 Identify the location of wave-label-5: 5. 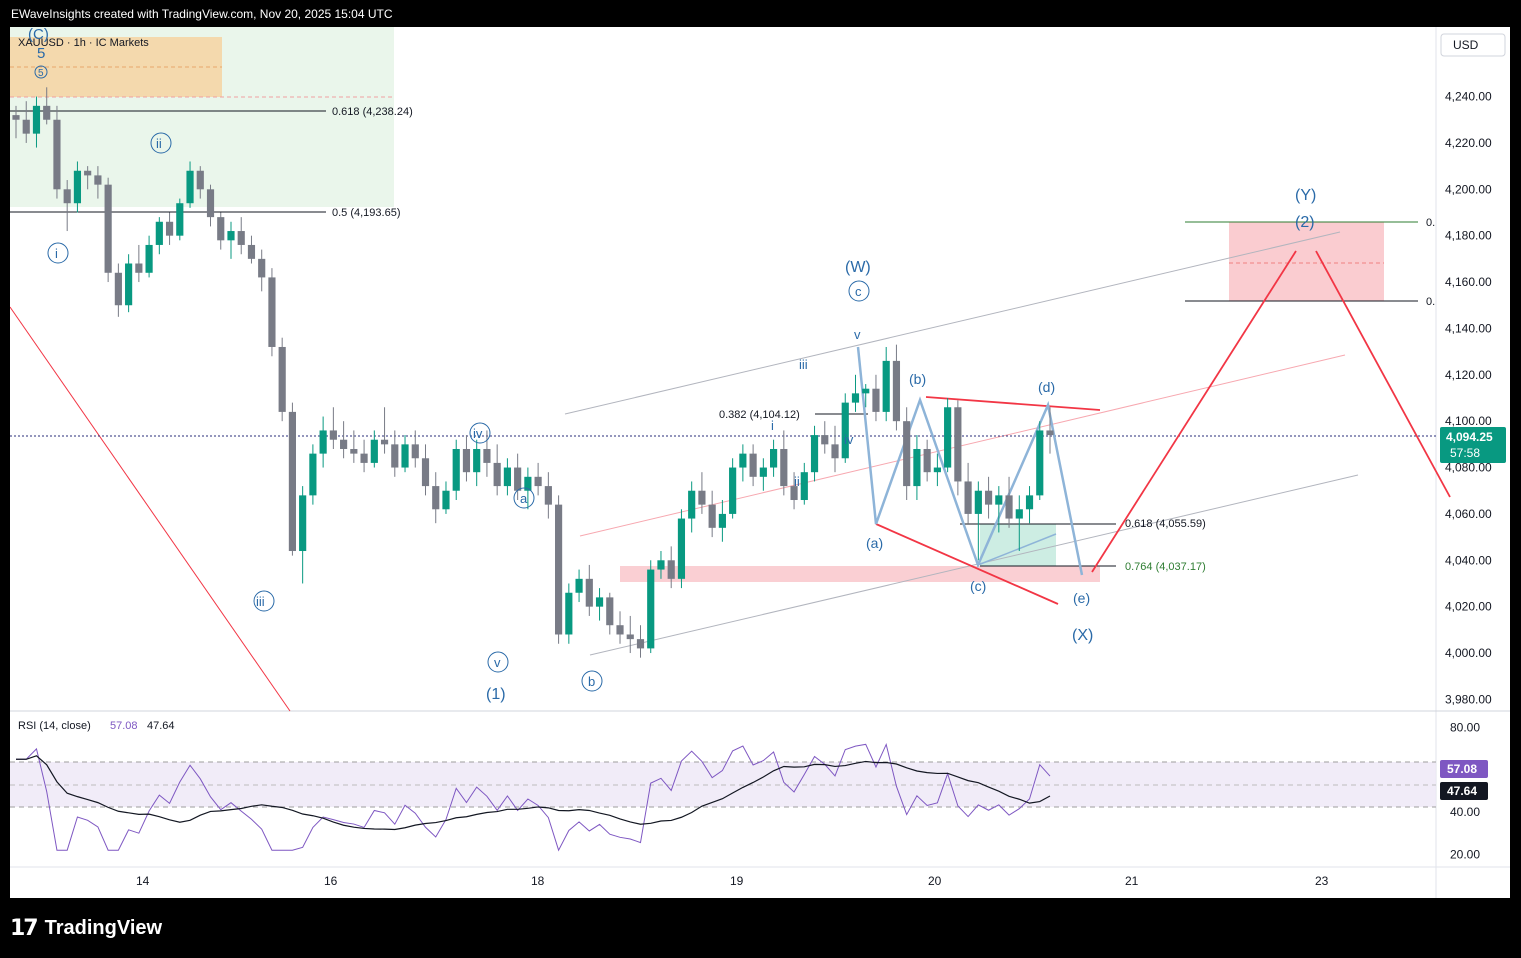
(41, 53).